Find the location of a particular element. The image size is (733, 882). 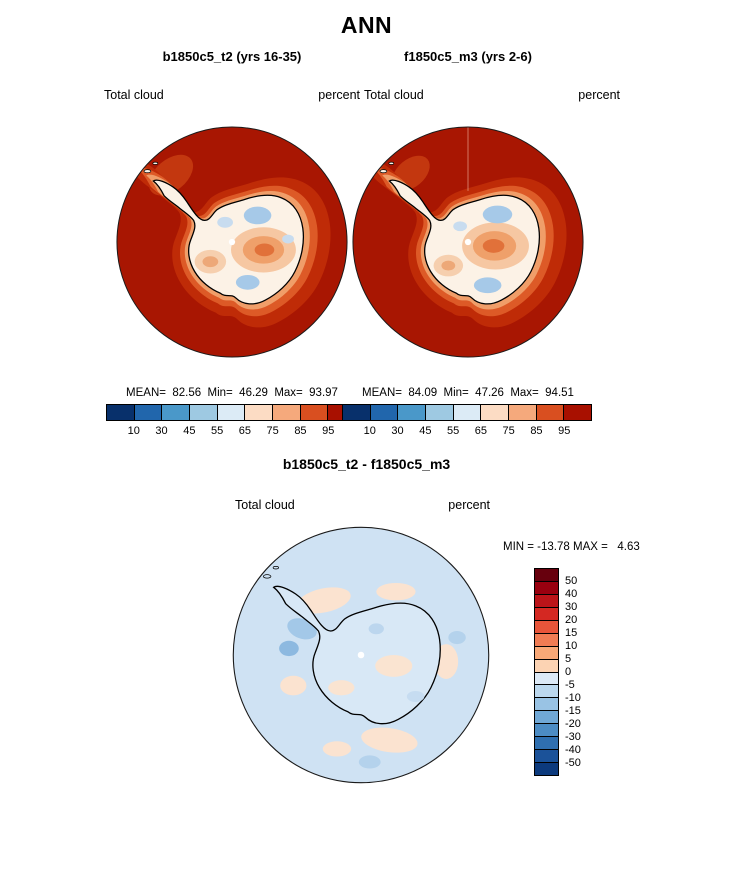

right-stats: MEAN= 84.09 Min= 47.26 Max= 94.51 is located at coordinates (468, 393).